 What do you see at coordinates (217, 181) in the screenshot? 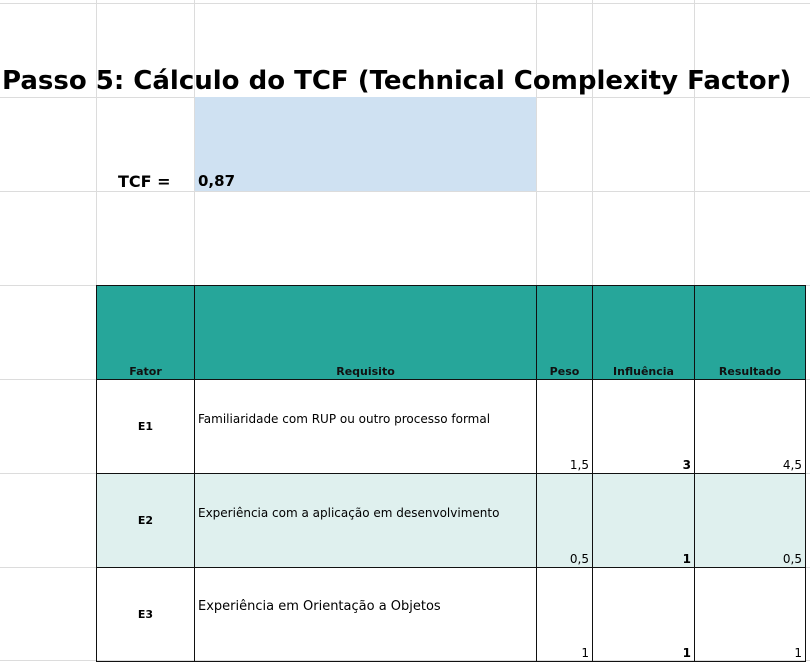
I see `tcf-value: 0,87` at bounding box center [217, 181].